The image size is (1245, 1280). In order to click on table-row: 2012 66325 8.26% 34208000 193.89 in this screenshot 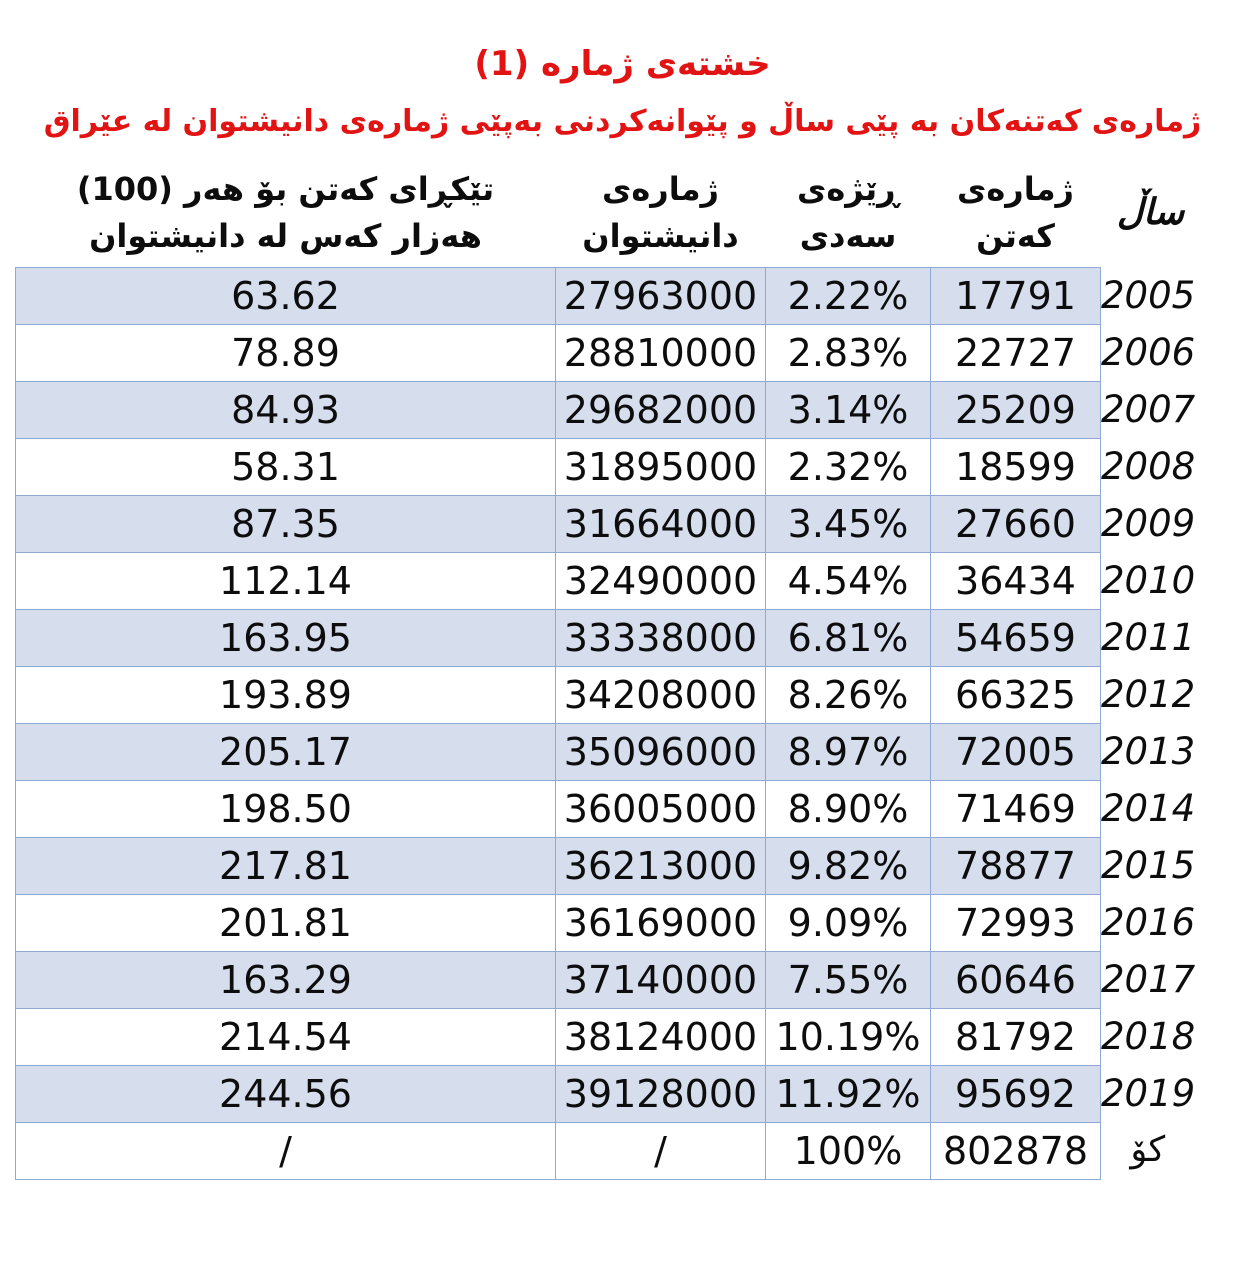, I will do `click(608, 694)`.